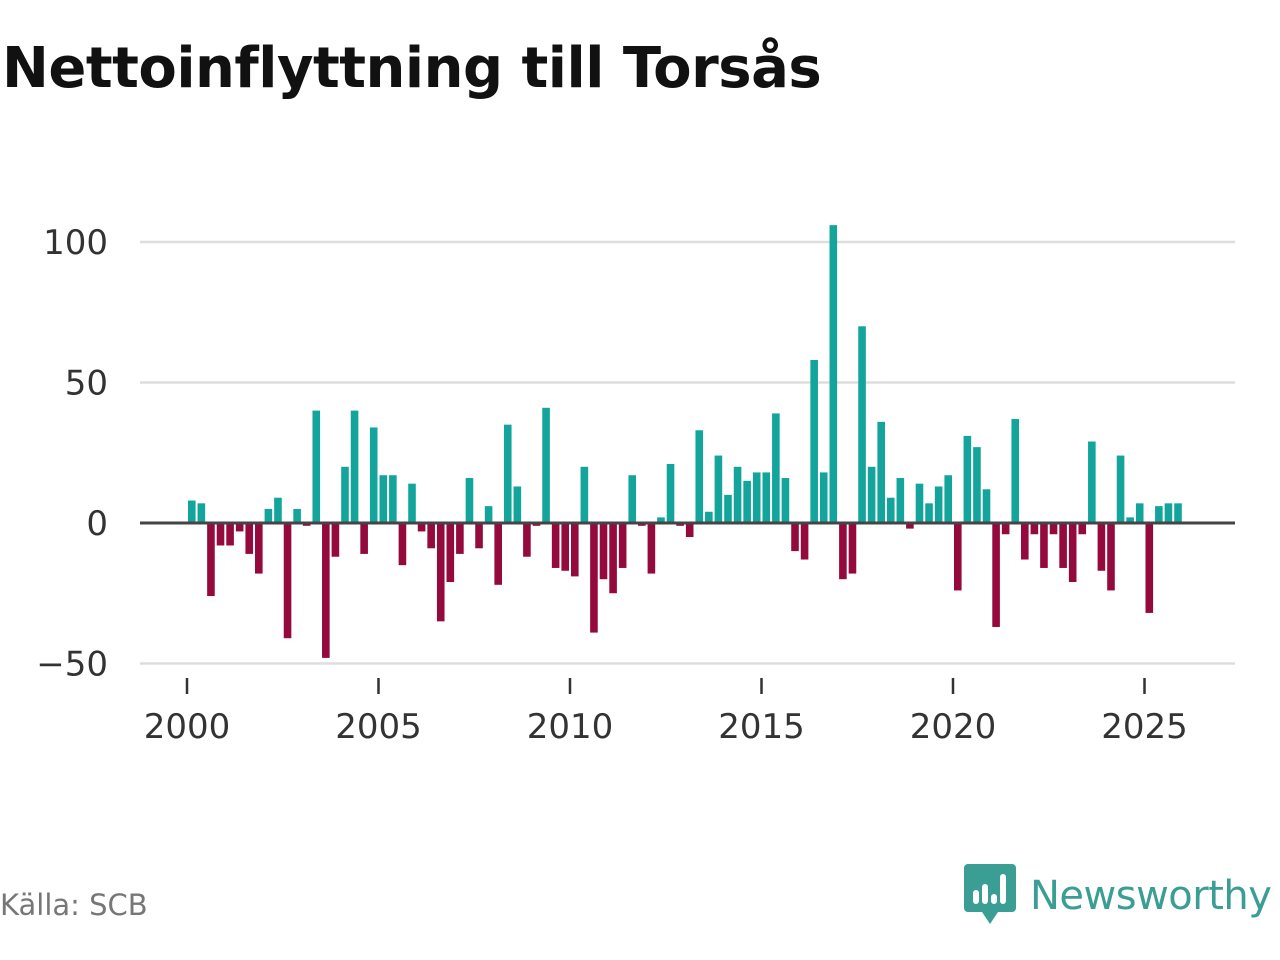  I want to click on y-axis: −50 0 50 100, so click(72, 454).